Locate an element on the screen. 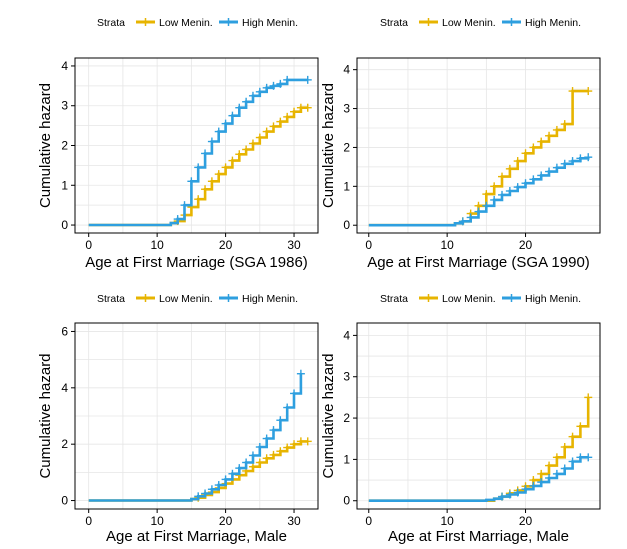  x-axis-label: Age at First Marriage (SGA 1990) is located at coordinates (478, 262).